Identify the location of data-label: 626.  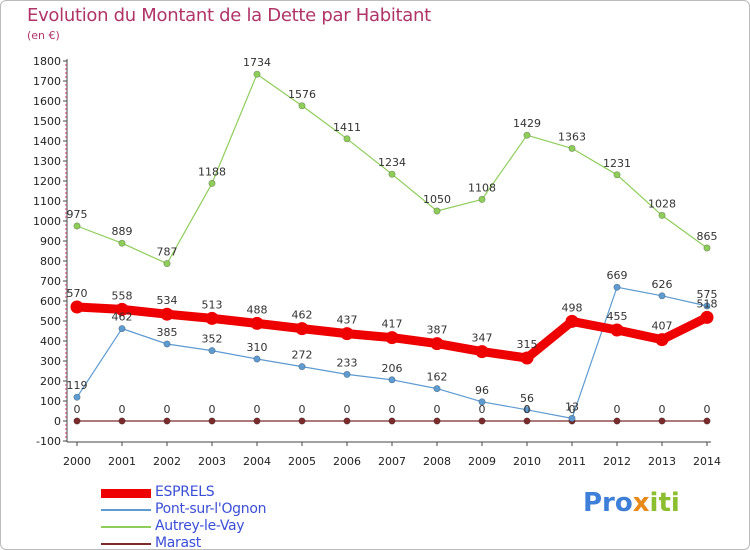
(662, 284).